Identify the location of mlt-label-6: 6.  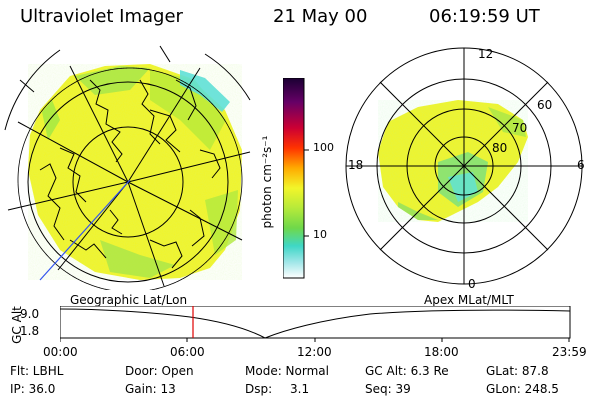
(581, 165).